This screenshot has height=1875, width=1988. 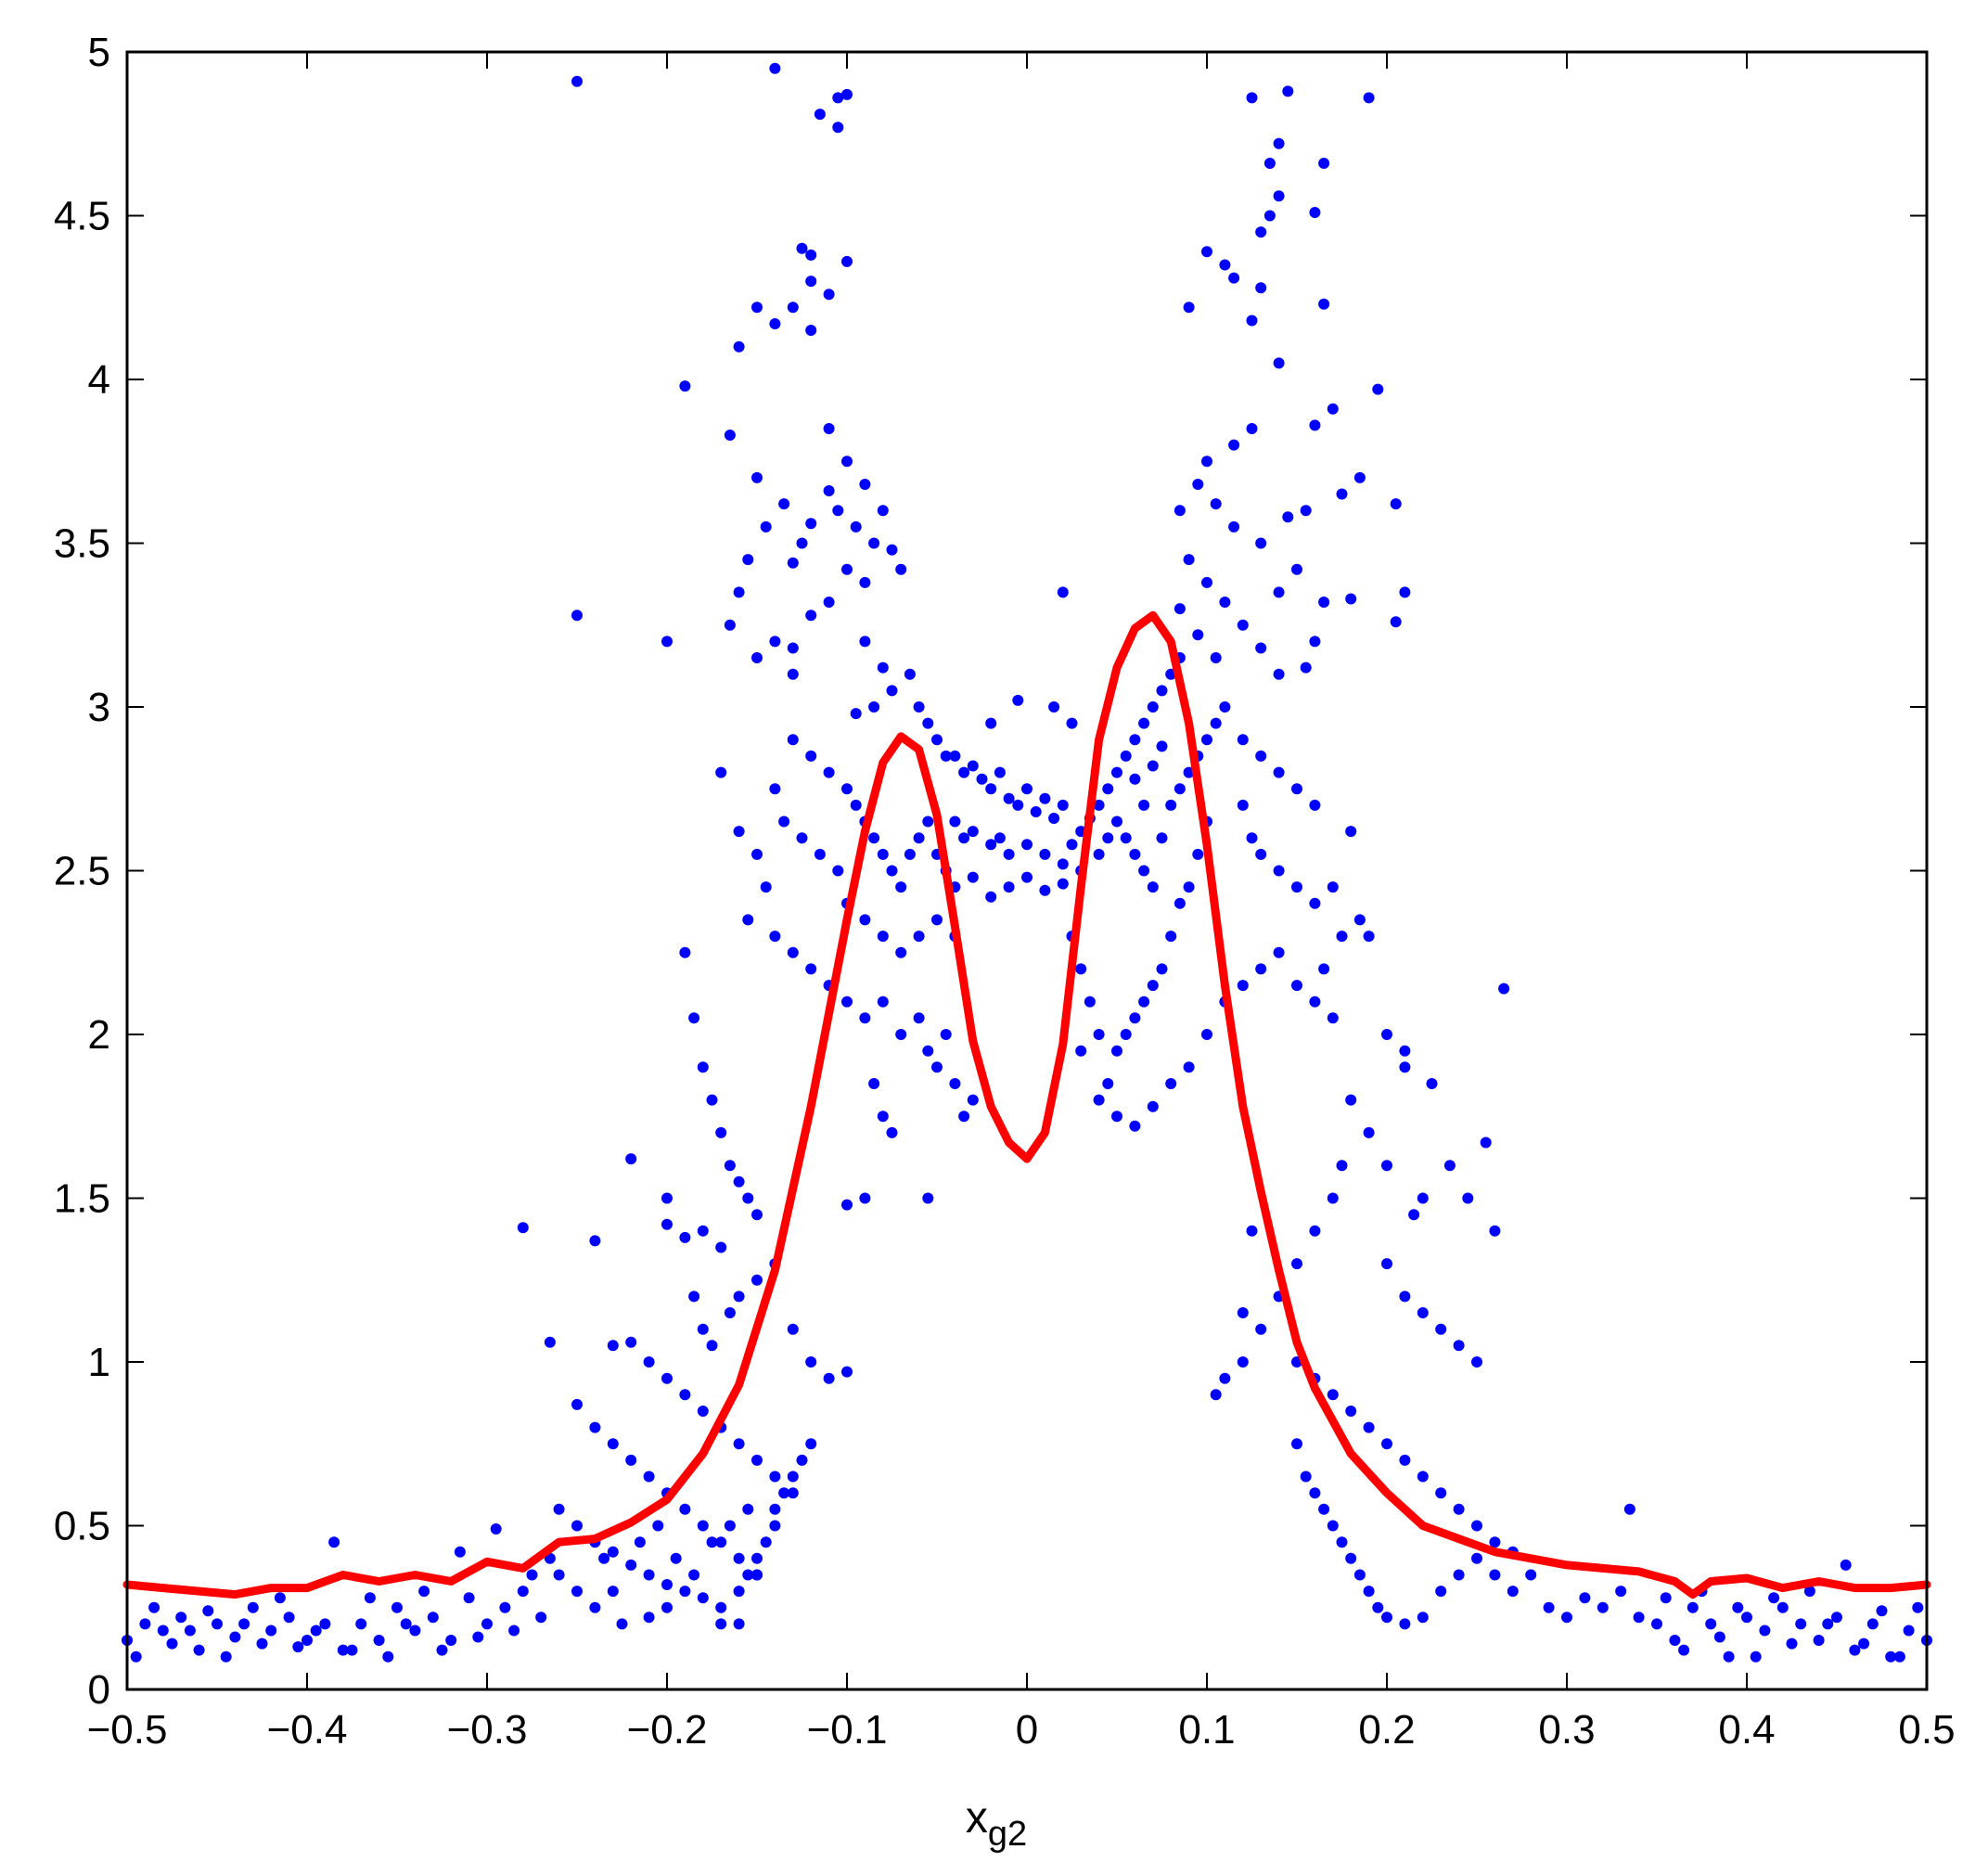 I want to click on y-tick-label: 0.5, so click(x=82, y=1526).